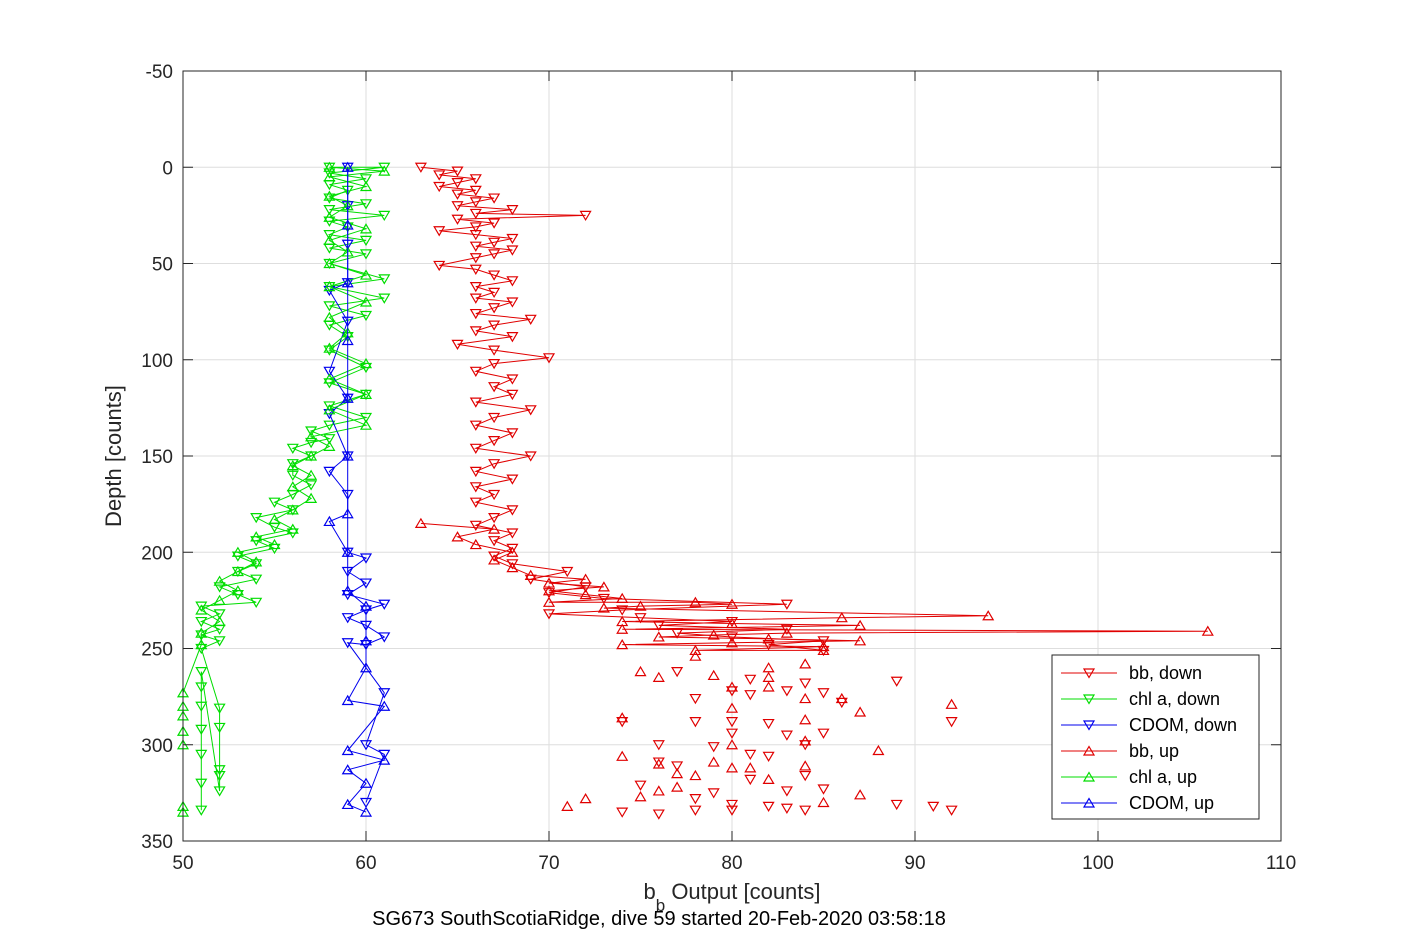 The image size is (1417, 945). What do you see at coordinates (731, 863) in the screenshot?
I see `x-tick-label: 80` at bounding box center [731, 863].